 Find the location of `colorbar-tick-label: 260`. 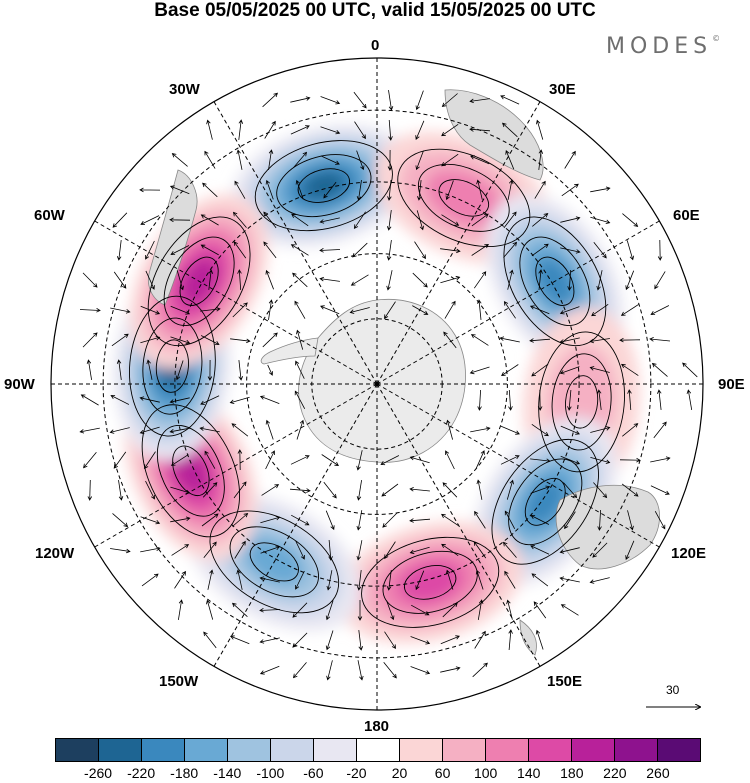

colorbar-tick-label: 260 is located at coordinates (658, 773).